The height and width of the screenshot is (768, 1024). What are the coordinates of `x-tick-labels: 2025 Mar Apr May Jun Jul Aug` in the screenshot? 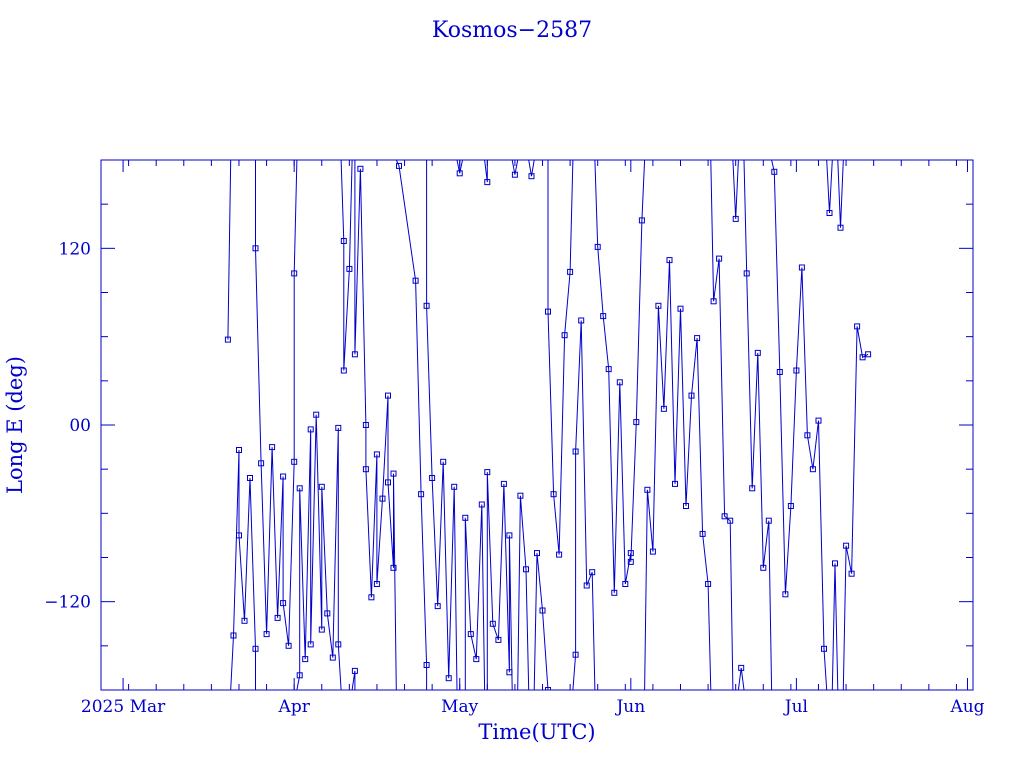 It's located at (533, 707).